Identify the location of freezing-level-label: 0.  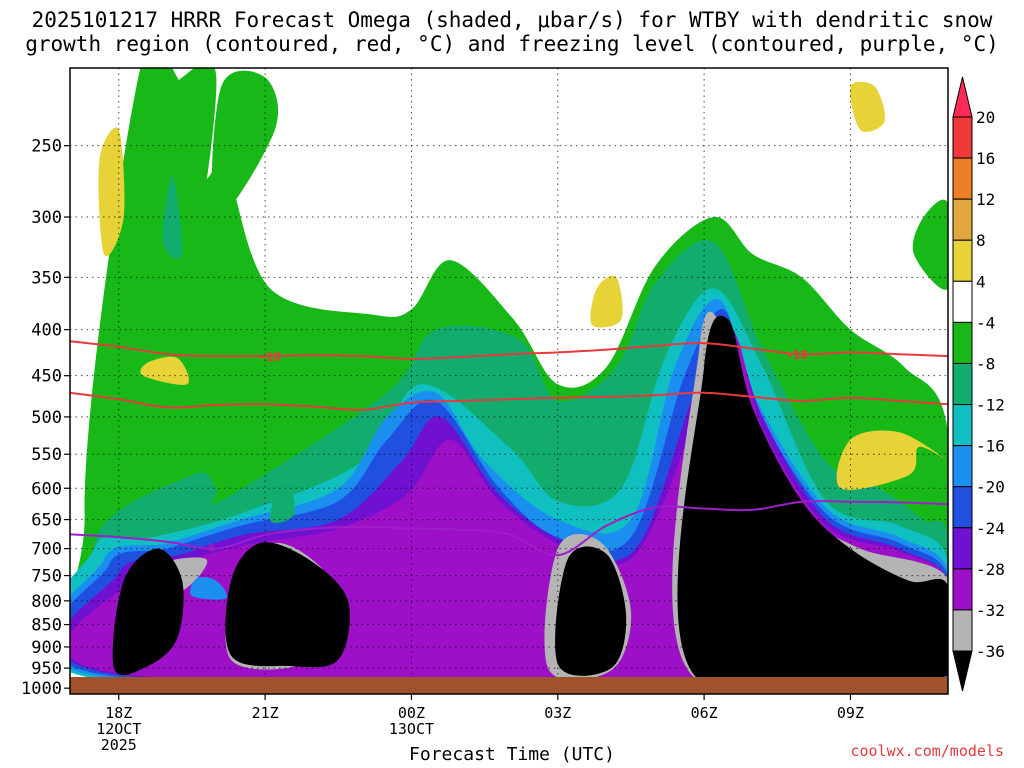
(211, 547).